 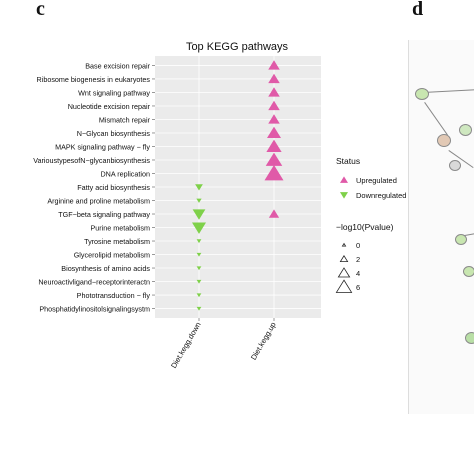 I want to click on panel-label-d: d, so click(x=418, y=10).